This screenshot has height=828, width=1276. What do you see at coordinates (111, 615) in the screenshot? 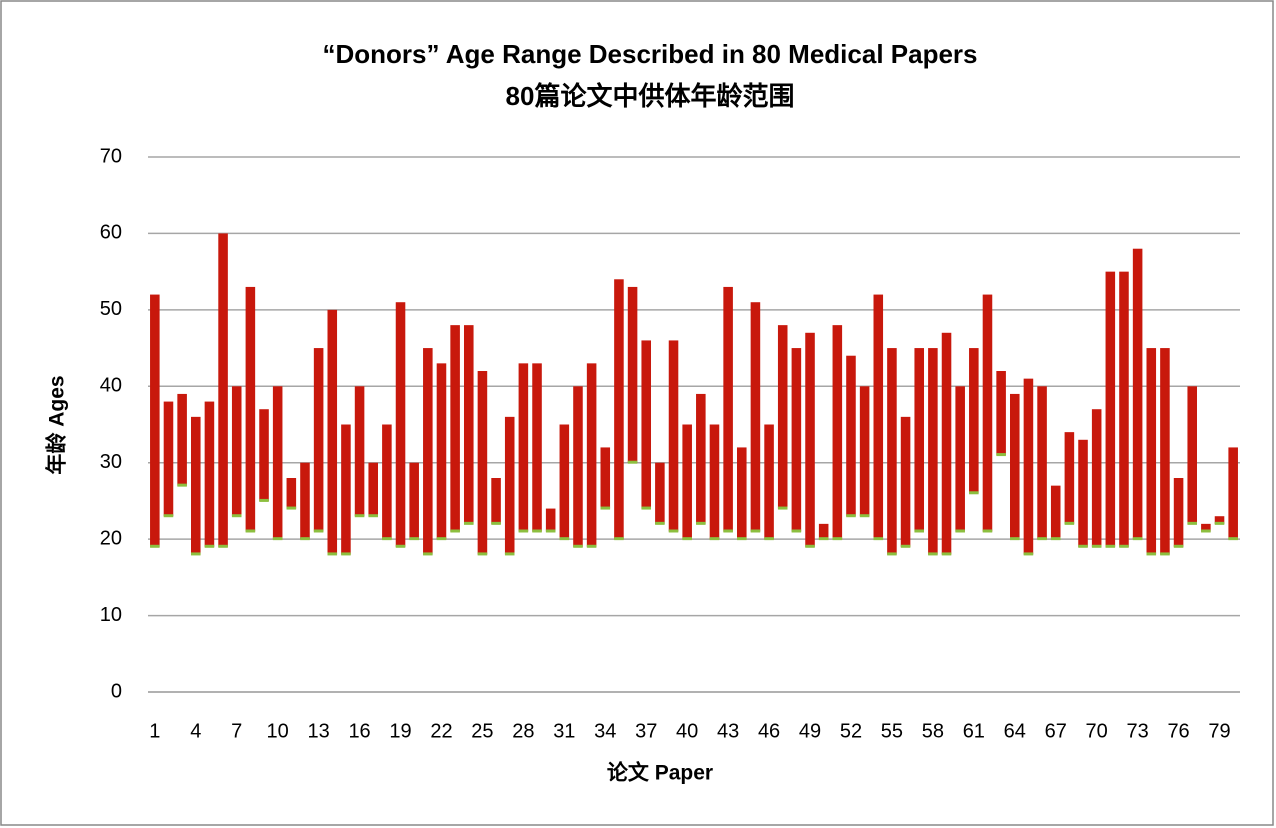
I see `y-tick-label: 10` at bounding box center [111, 615].